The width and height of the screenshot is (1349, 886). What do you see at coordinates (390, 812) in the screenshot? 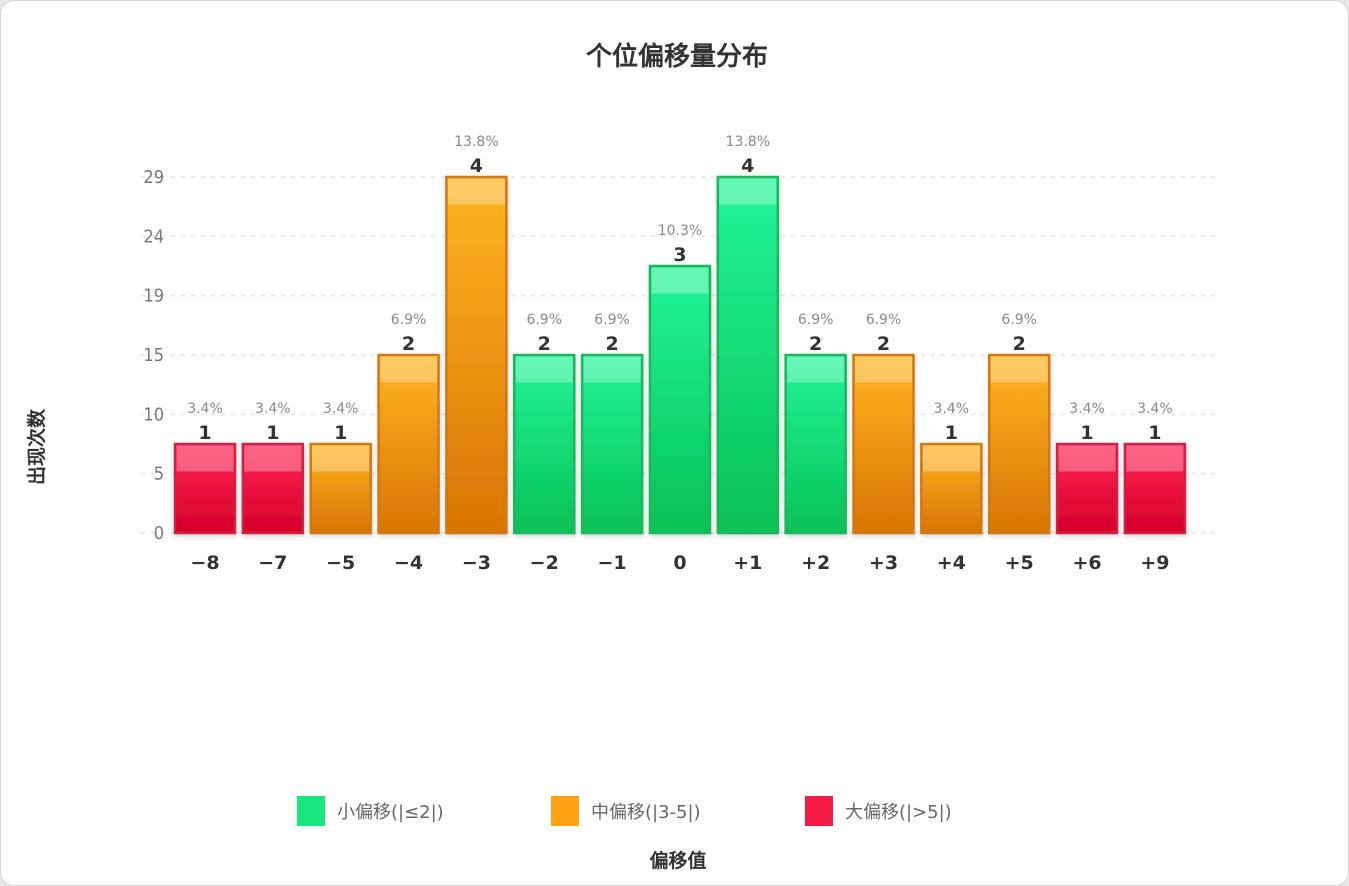
I see `legend-label: 小偏移(|≤2|)` at bounding box center [390, 812].